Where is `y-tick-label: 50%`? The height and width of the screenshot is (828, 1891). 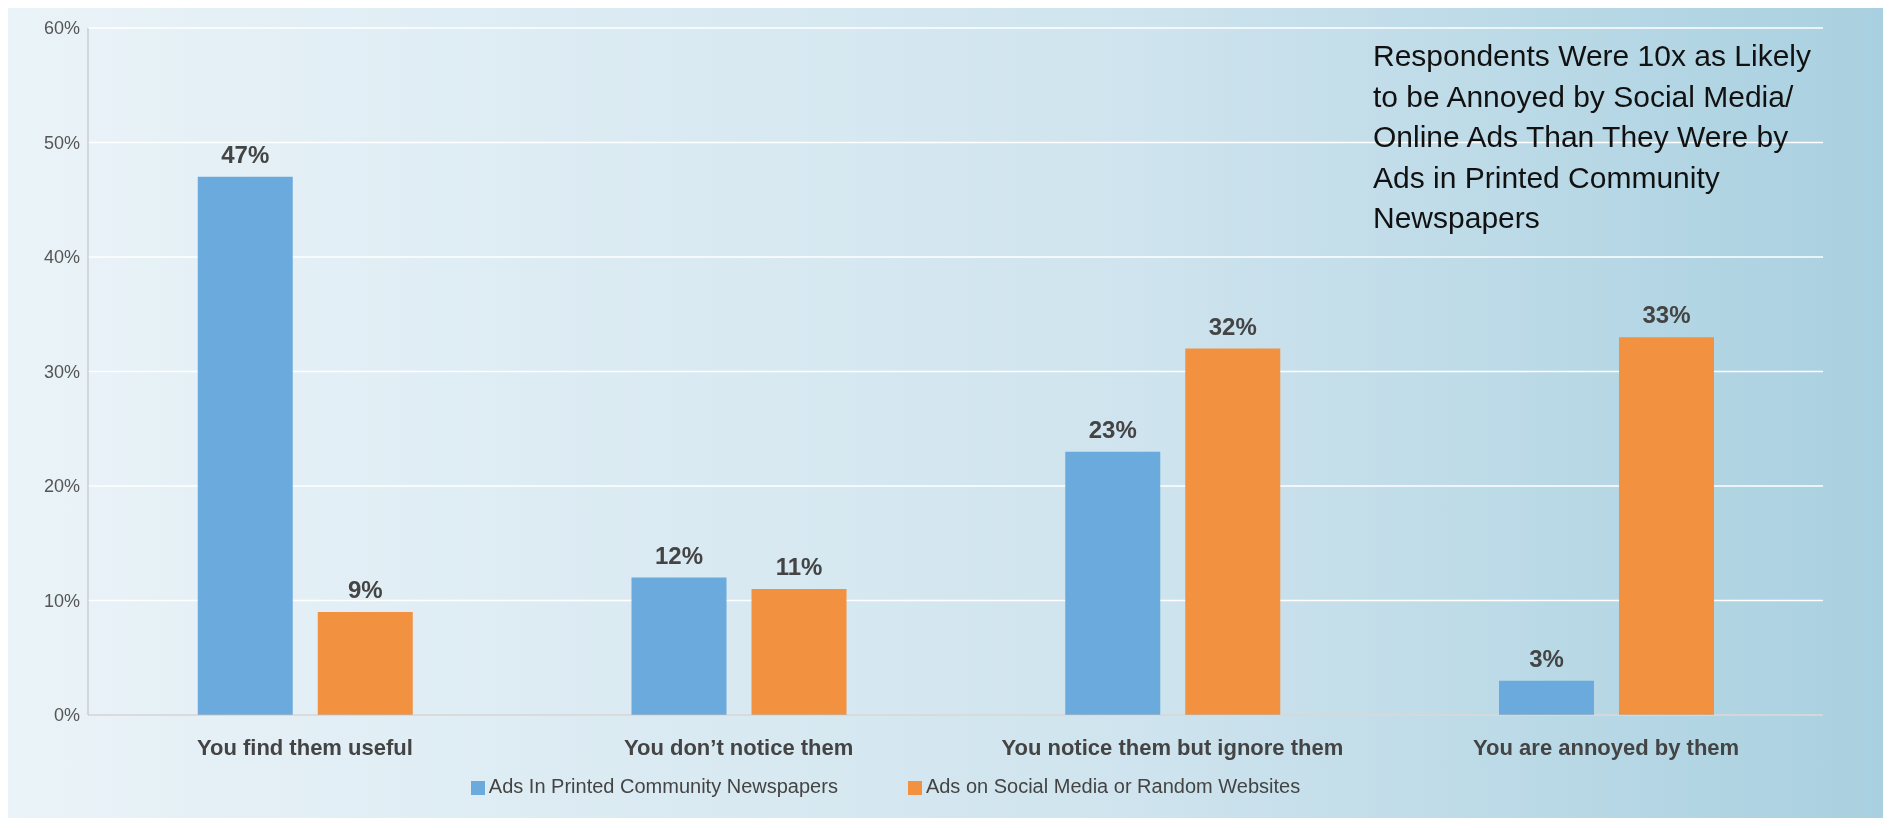
y-tick-label: 50% is located at coordinates (61, 142).